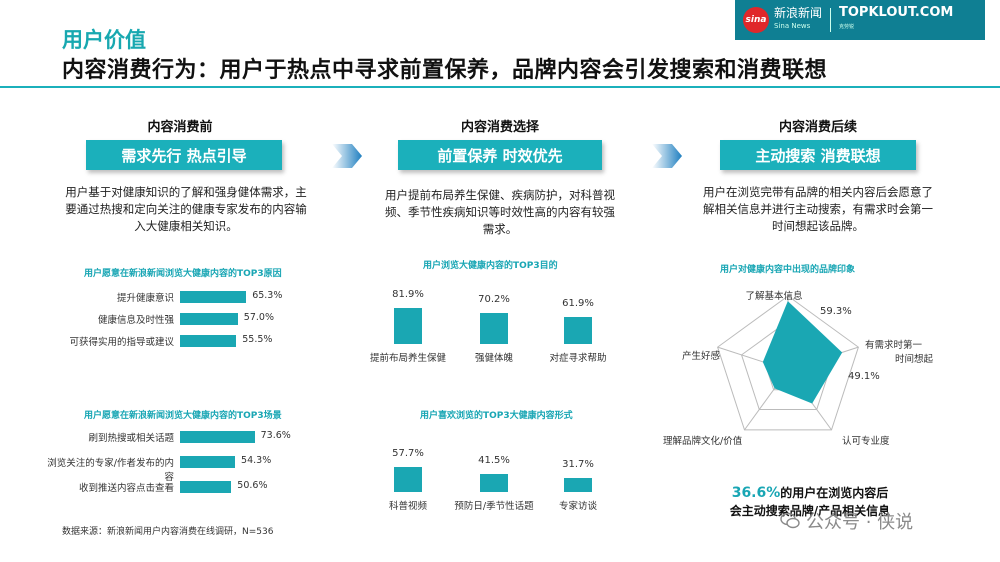 The width and height of the screenshot is (1000, 562). What do you see at coordinates (701, 356) in the screenshot?
I see `radar-axis-label: 产生好感` at bounding box center [701, 356].